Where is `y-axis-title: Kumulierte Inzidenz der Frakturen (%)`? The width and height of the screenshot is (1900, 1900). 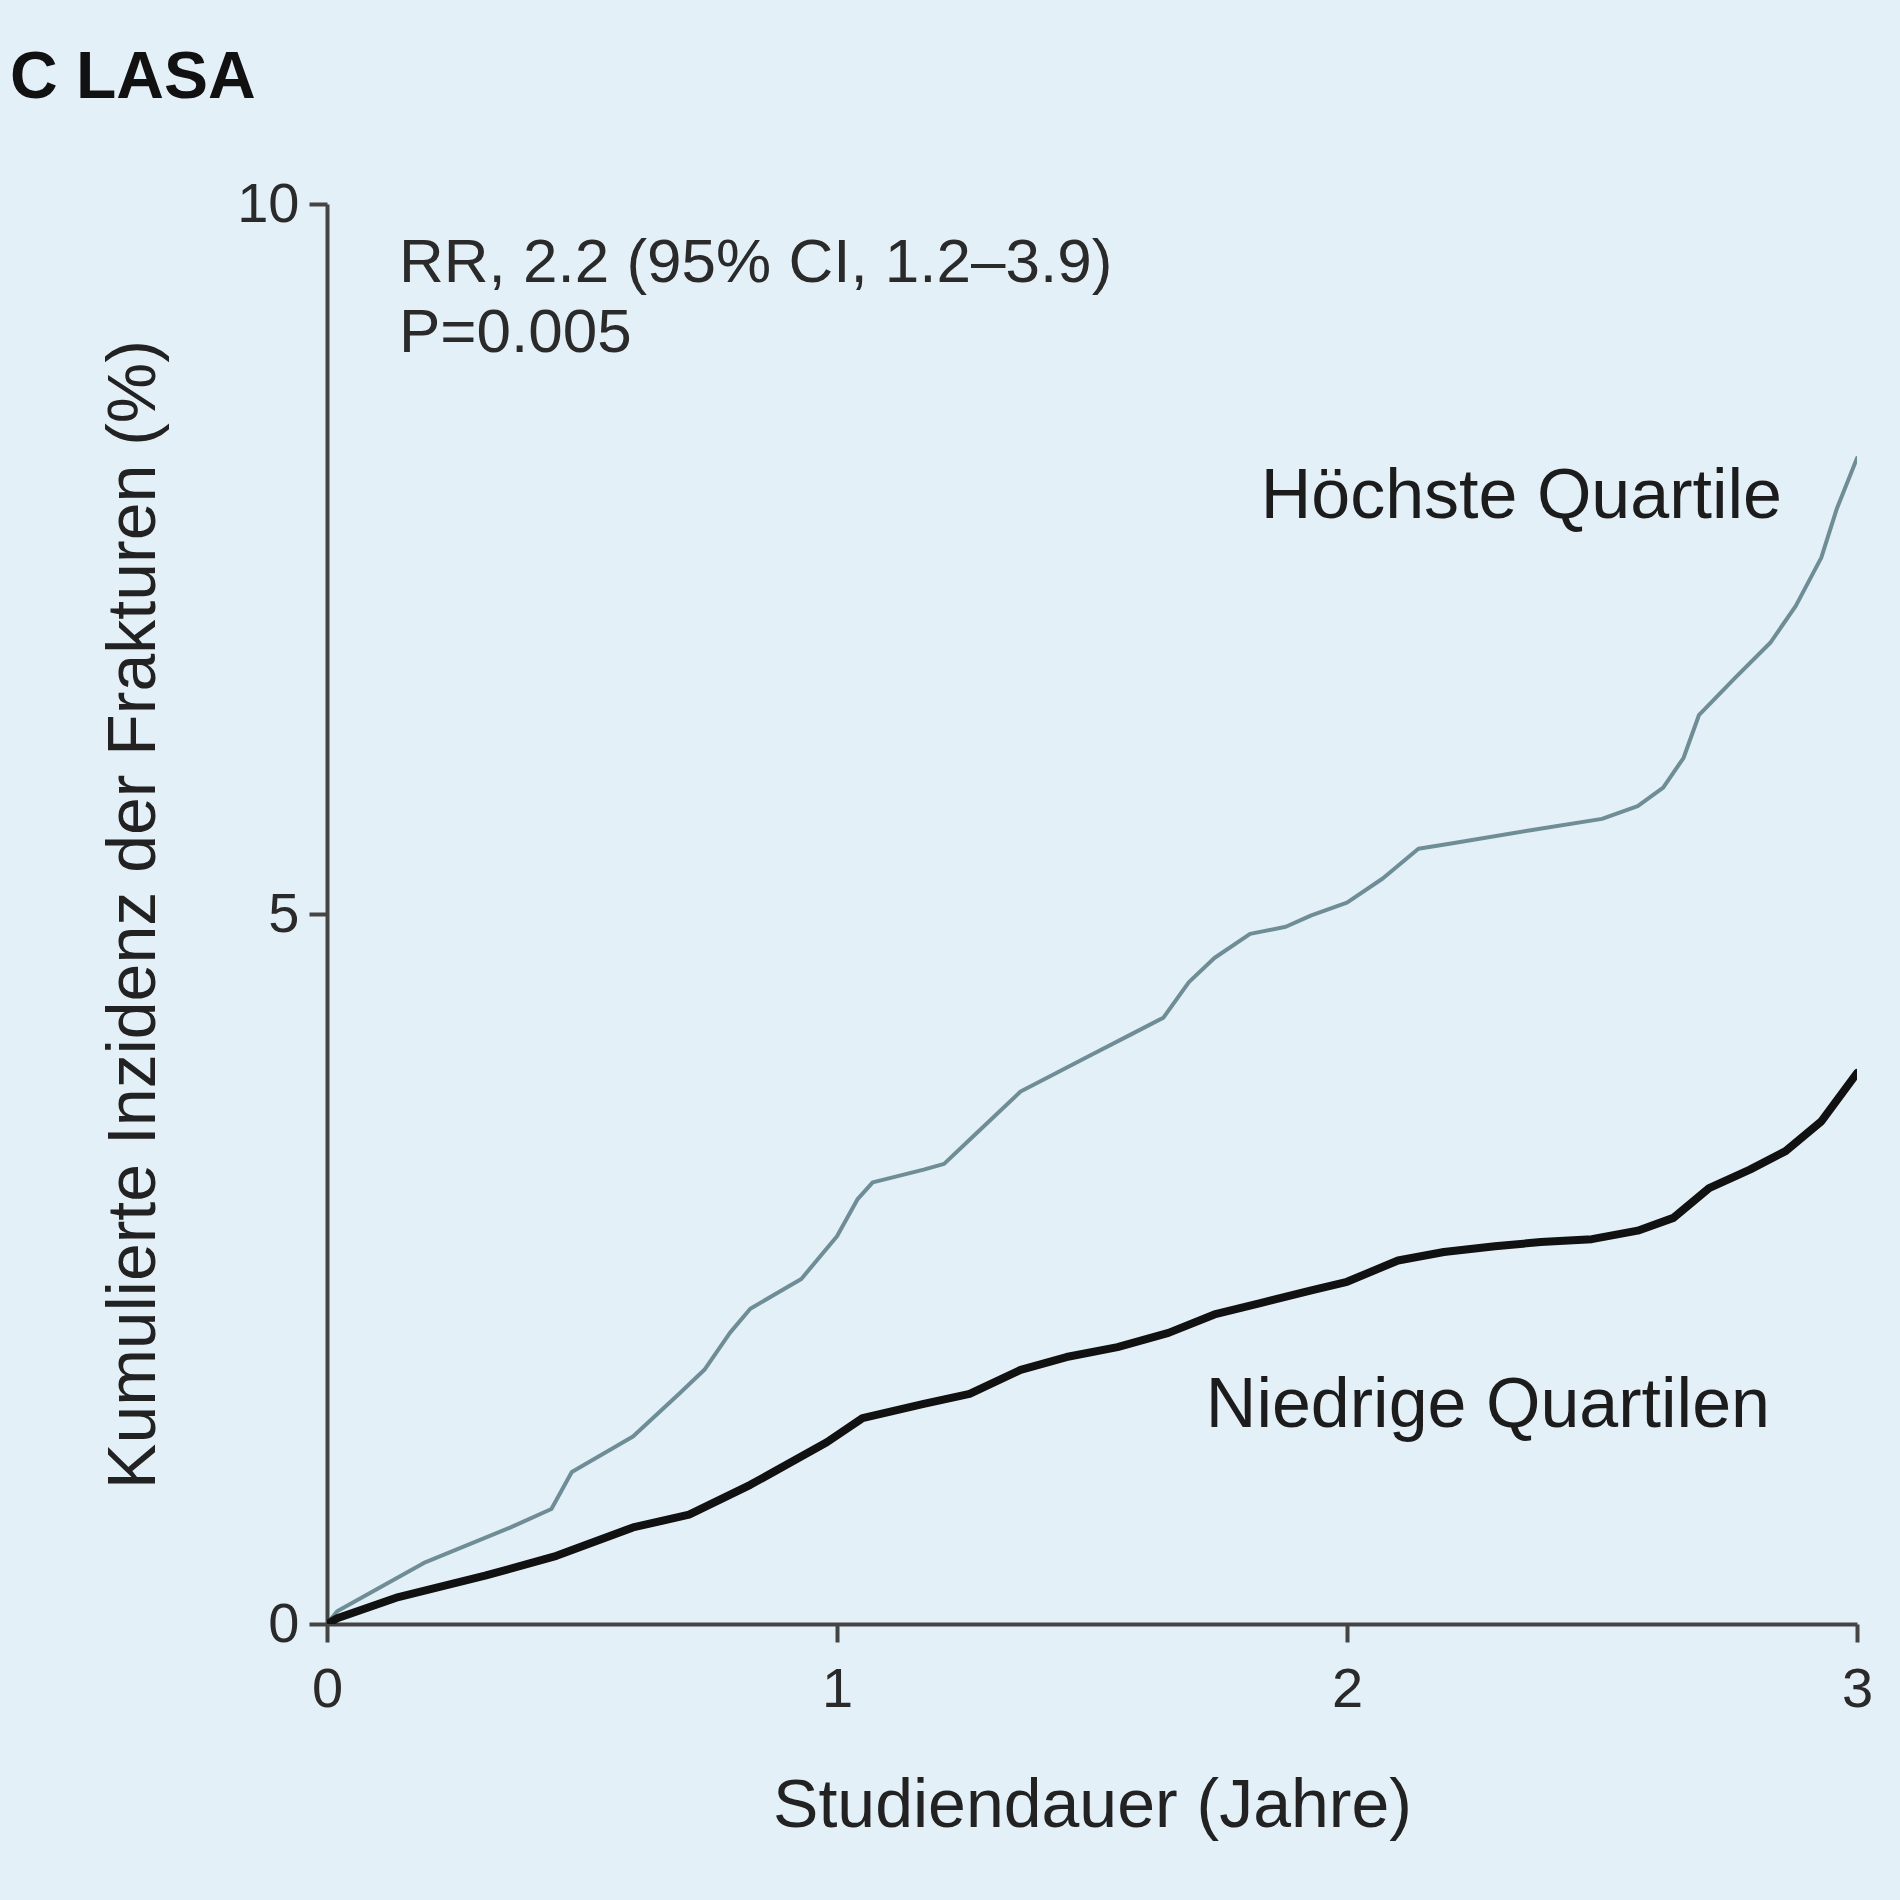
y-axis-title: Kumulierte Inzidenz der Frakturen (%) is located at coordinates (131, 914).